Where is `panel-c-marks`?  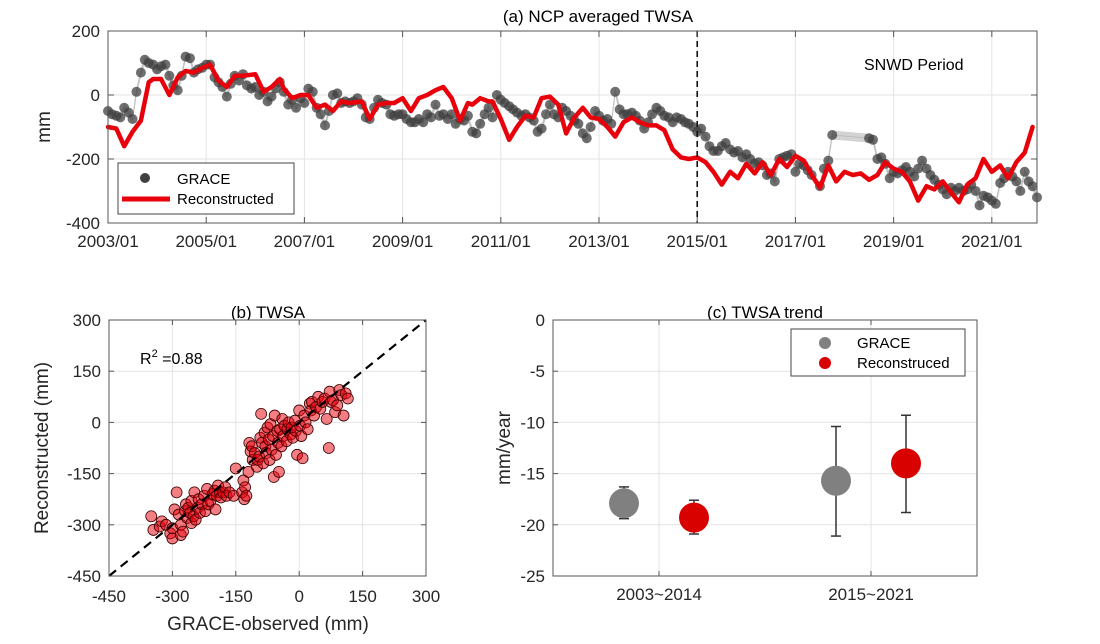 panel-c-marks is located at coordinates (765, 475).